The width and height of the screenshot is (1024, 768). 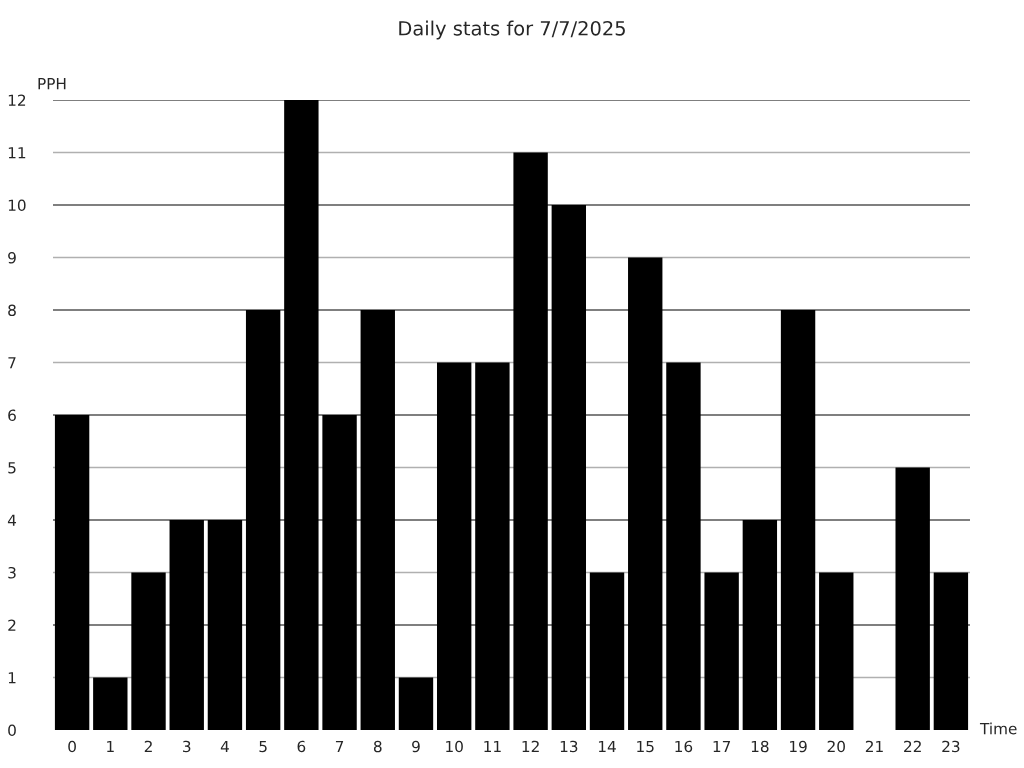 What do you see at coordinates (263, 746) in the screenshot?
I see `x-tick-label: 5` at bounding box center [263, 746].